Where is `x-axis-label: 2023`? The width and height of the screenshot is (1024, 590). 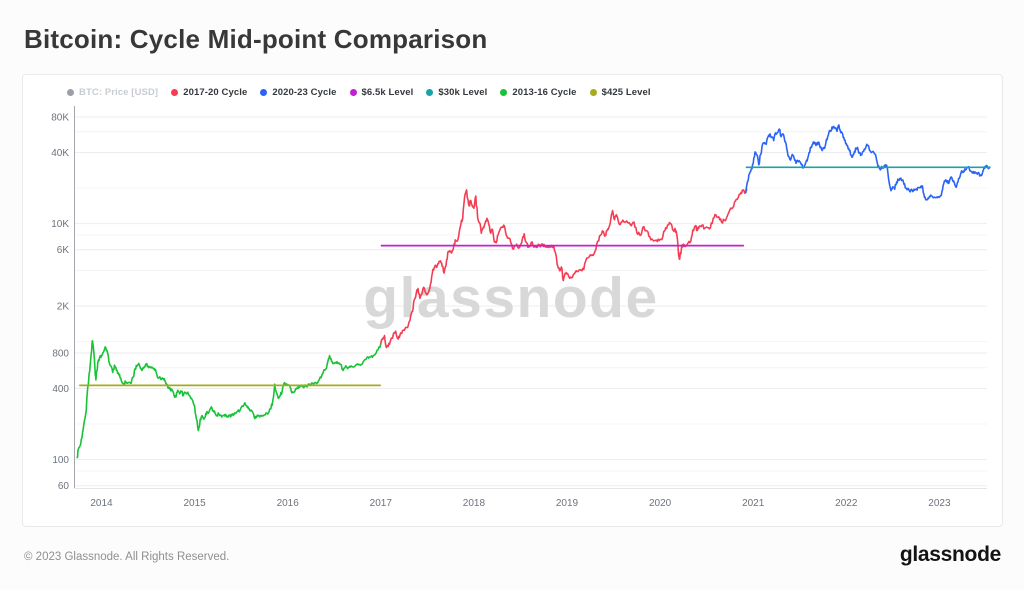 x-axis-label: 2023 is located at coordinates (939, 503).